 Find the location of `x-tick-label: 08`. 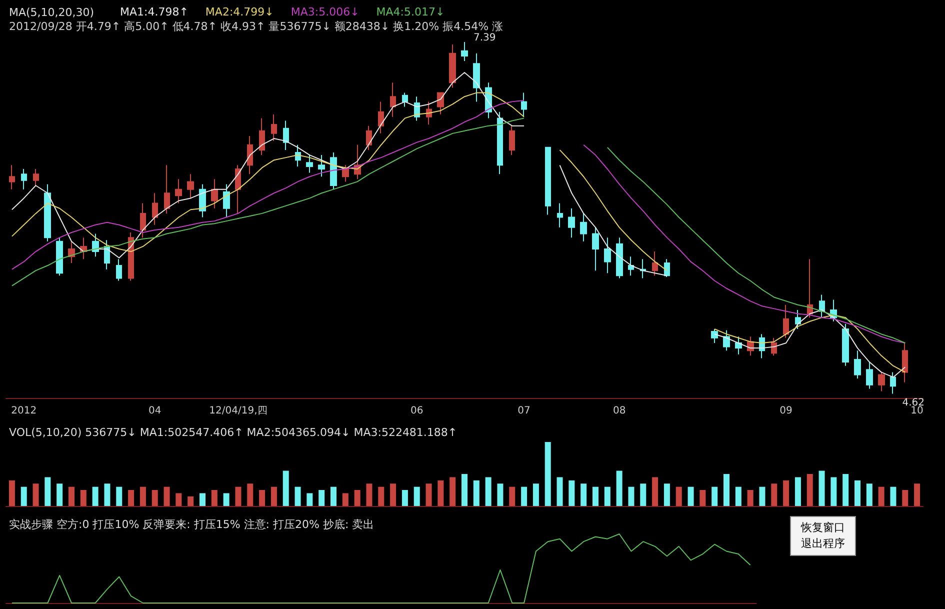

x-tick-label: 08 is located at coordinates (619, 411).